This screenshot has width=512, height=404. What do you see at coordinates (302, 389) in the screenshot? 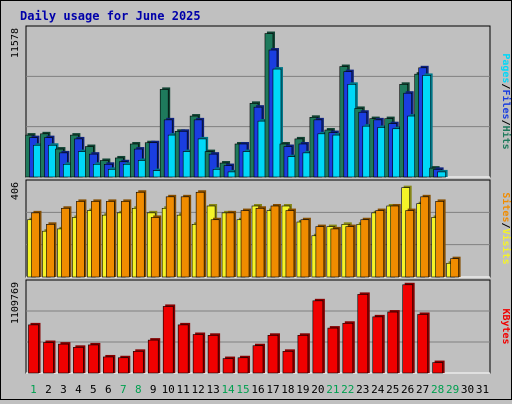
I see `x-tick-label-19: 19` at bounding box center [302, 389].